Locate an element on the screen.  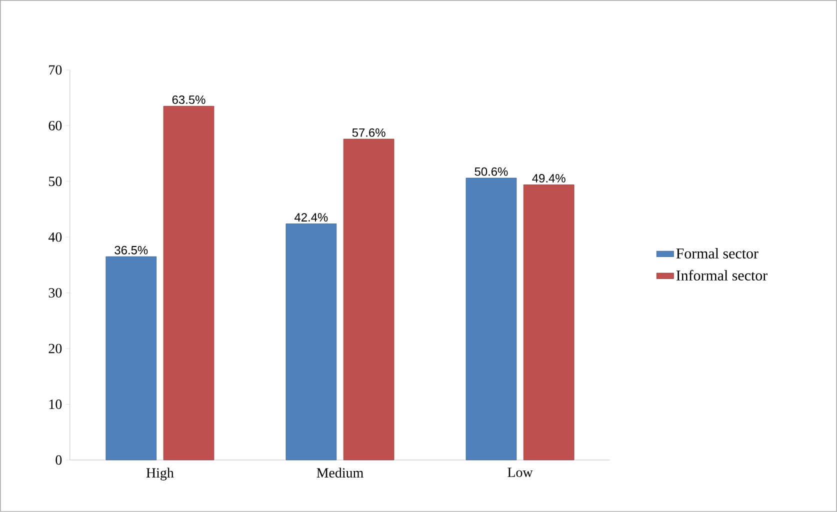
legend-label: Informal sector is located at coordinates (722, 275).